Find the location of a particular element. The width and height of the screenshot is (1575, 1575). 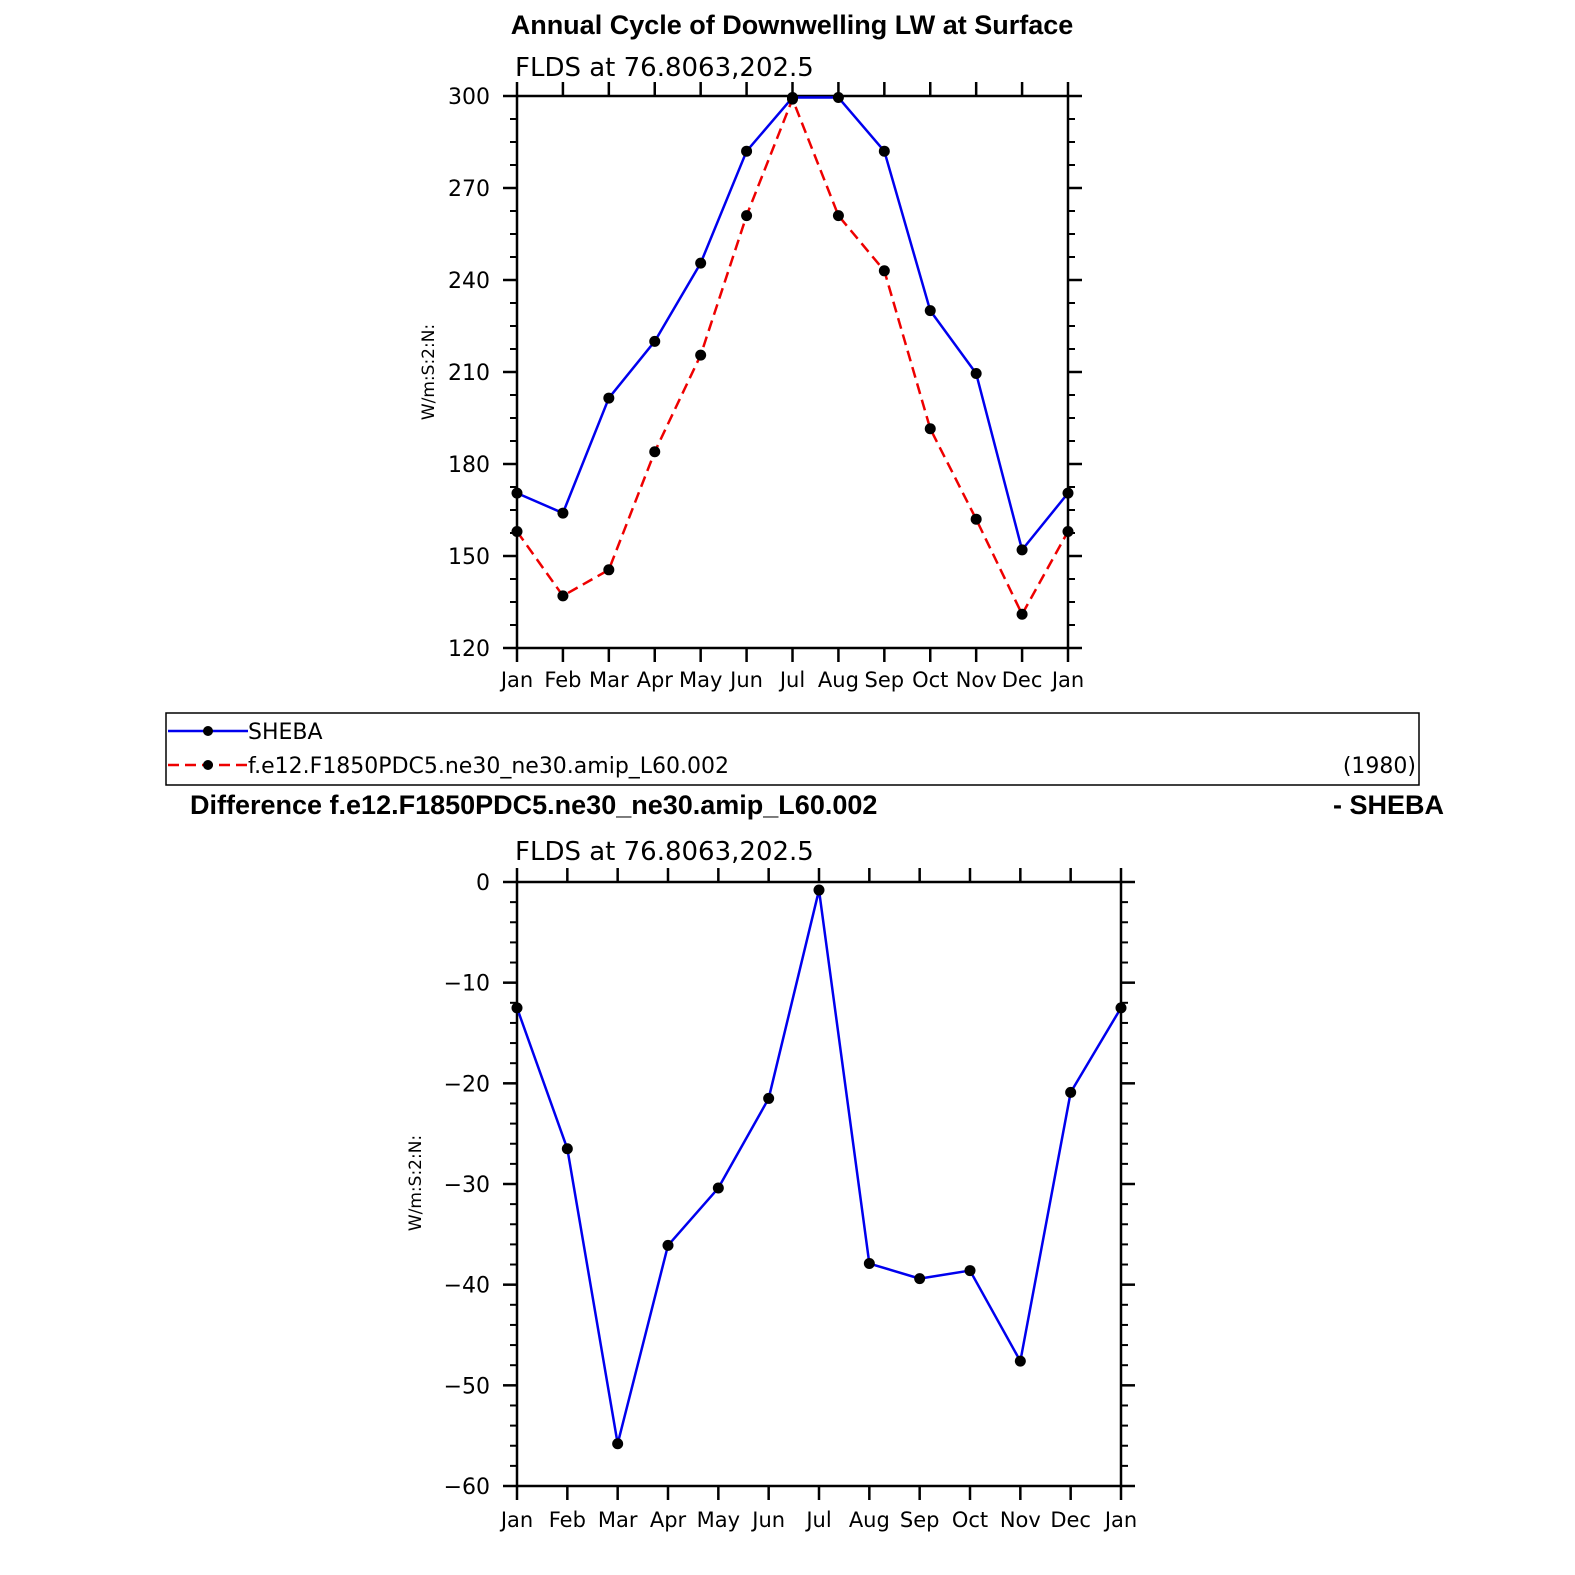

legend-sheba-marker is located at coordinates (208, 731).